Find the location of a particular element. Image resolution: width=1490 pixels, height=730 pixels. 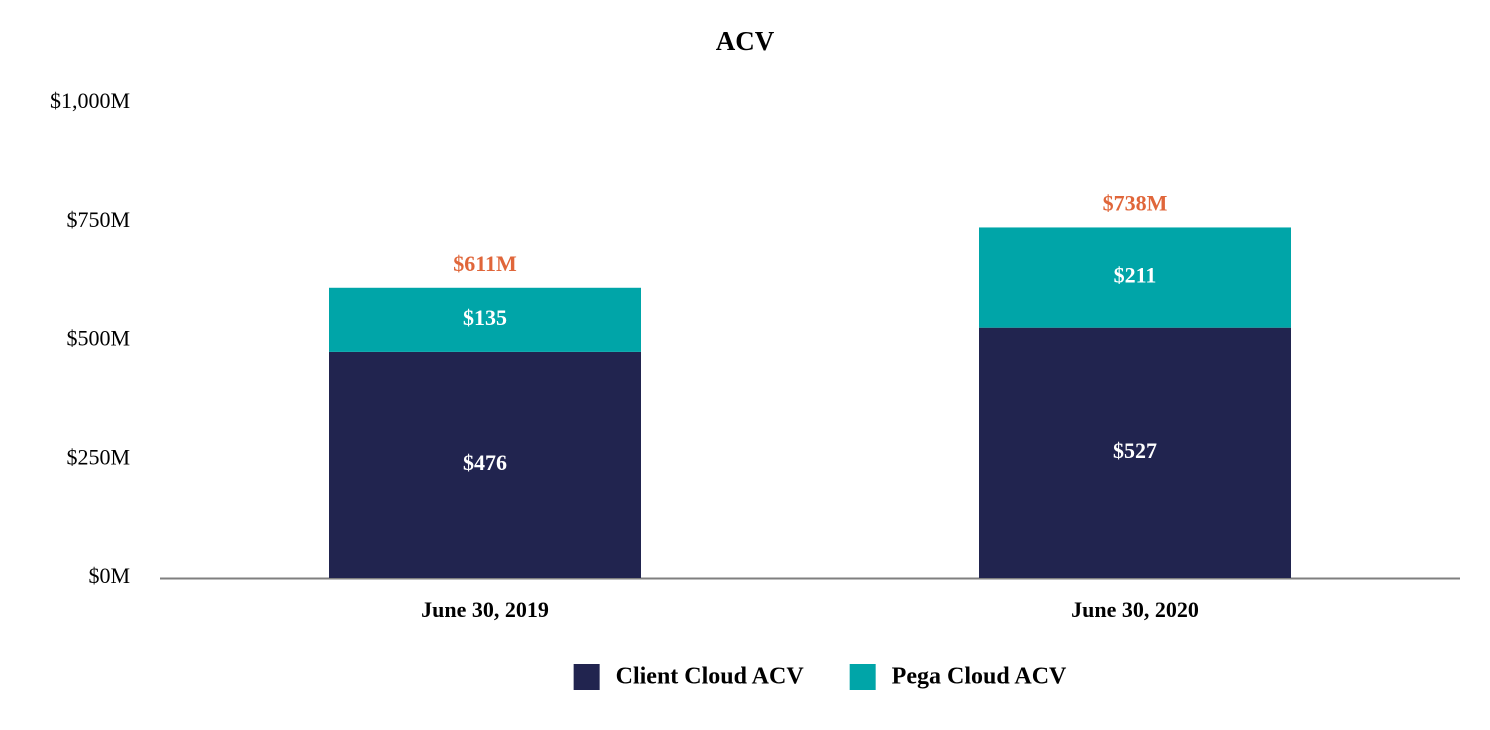

x-tick-label: June 30, 2019 is located at coordinates (485, 609).